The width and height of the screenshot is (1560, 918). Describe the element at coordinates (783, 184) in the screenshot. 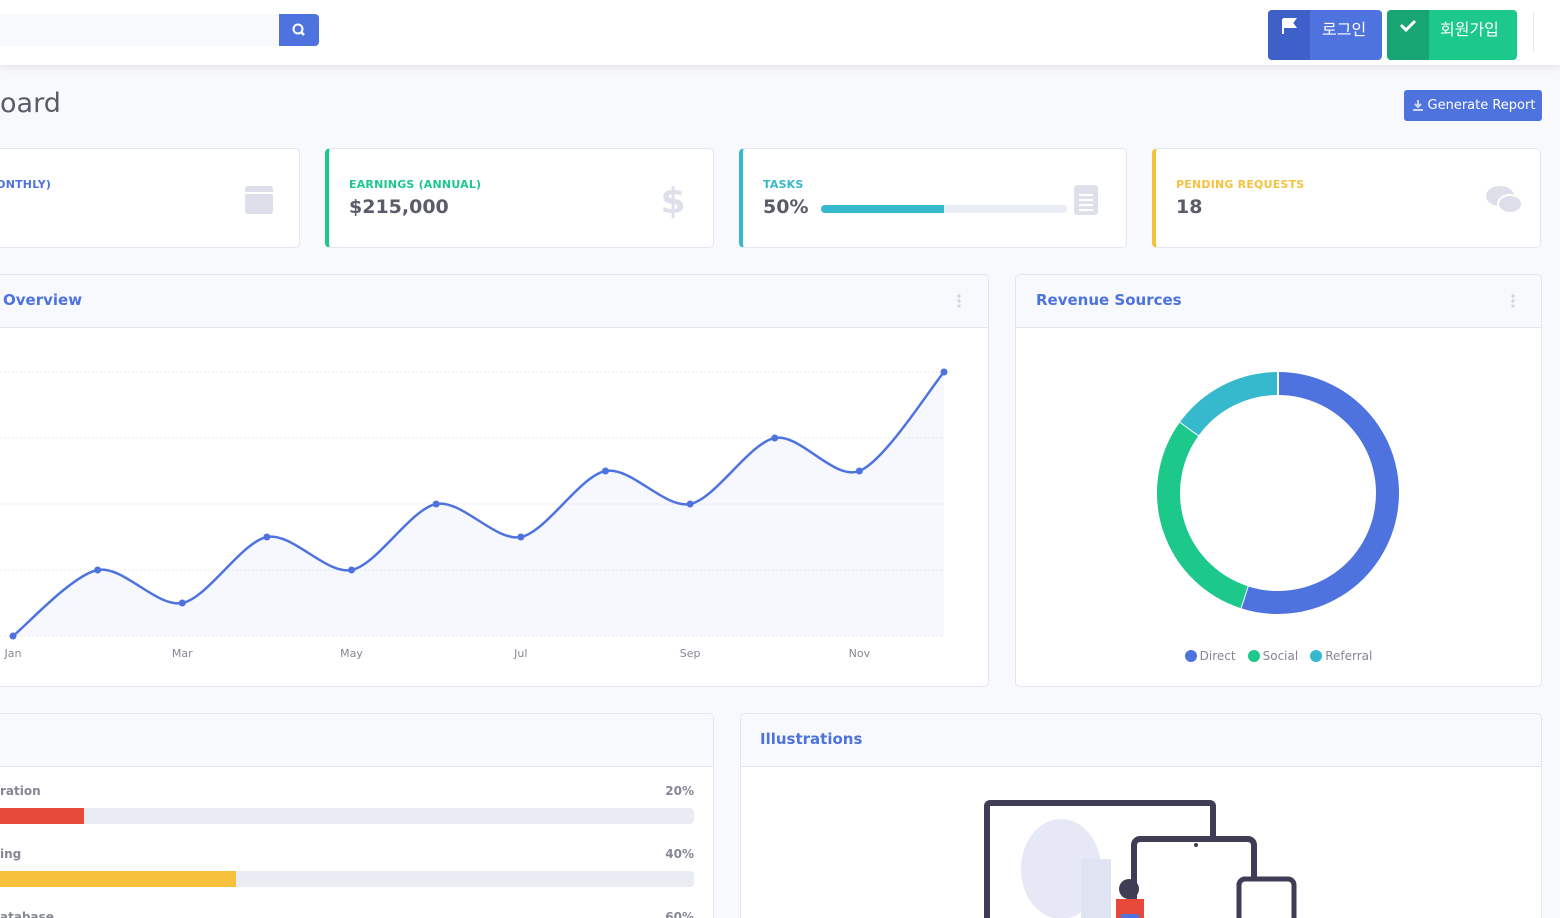

I see `kpi-label: TASKS` at that location.